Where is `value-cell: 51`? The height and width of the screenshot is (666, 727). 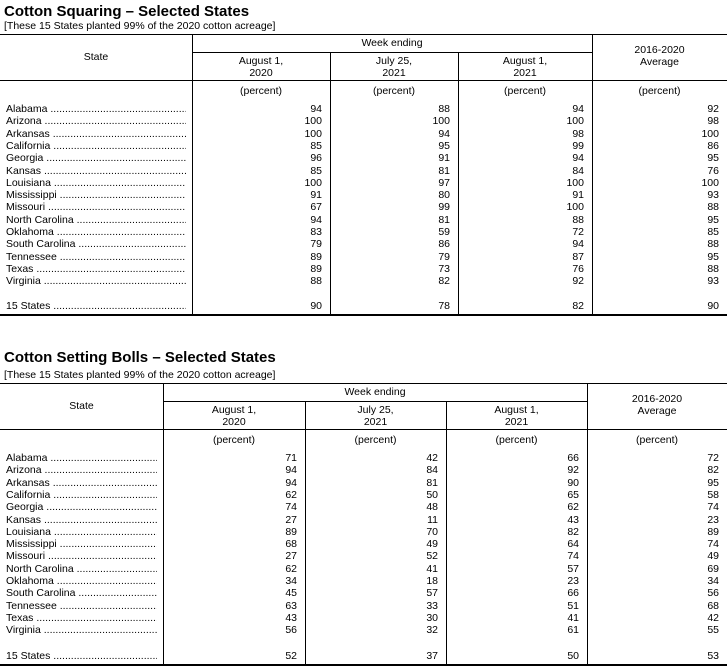
value-cell: 51 is located at coordinates (573, 605).